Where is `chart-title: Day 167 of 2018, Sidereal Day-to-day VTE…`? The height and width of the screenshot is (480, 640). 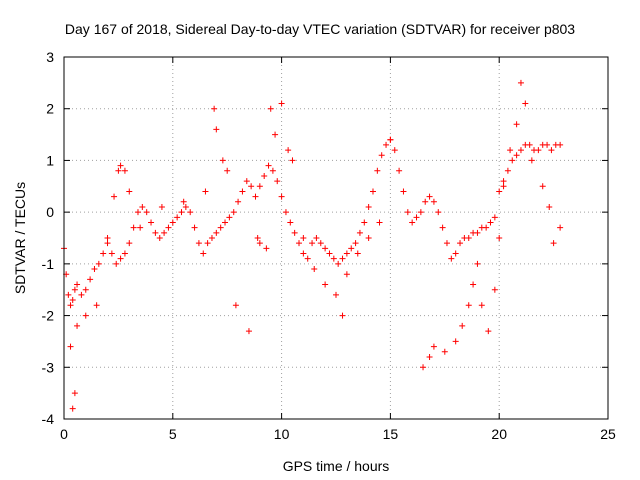
chart-title: Day 167 of 2018, Sidereal Day-to-day VTE… is located at coordinates (320, 29).